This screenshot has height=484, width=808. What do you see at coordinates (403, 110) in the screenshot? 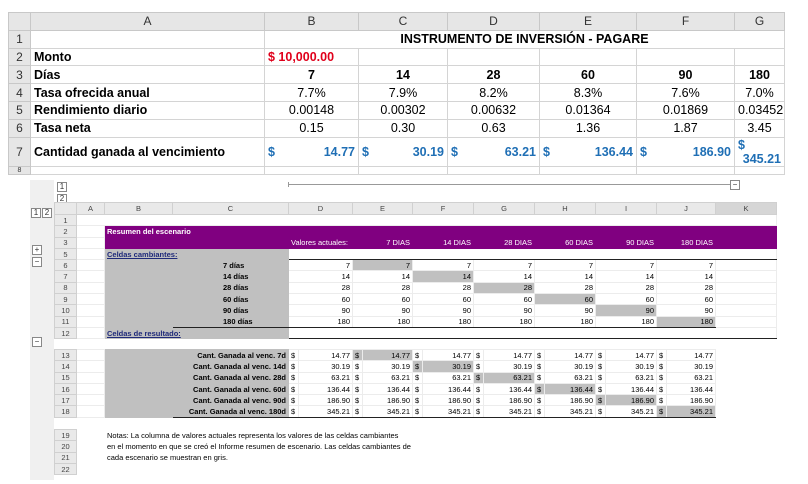
I see `value-cell: 0.00302` at bounding box center [403, 110].